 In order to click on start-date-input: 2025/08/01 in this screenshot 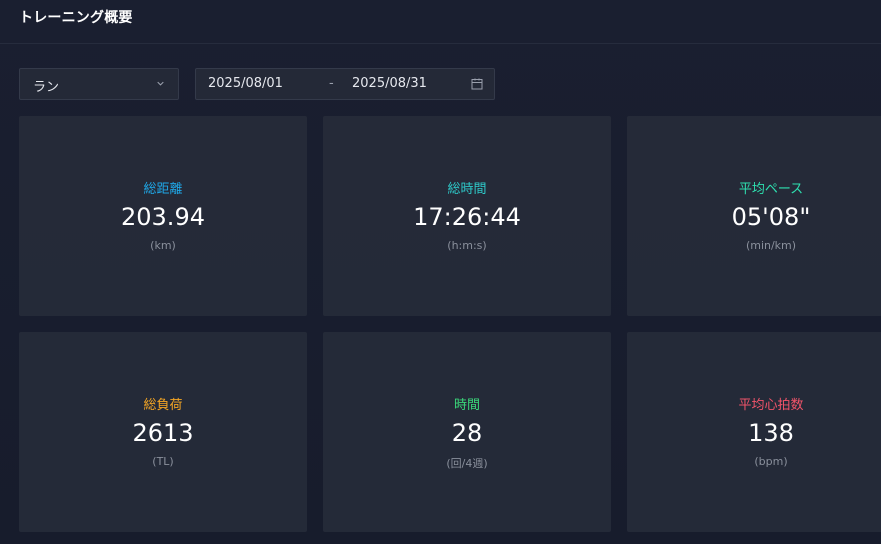, I will do `click(245, 83)`.